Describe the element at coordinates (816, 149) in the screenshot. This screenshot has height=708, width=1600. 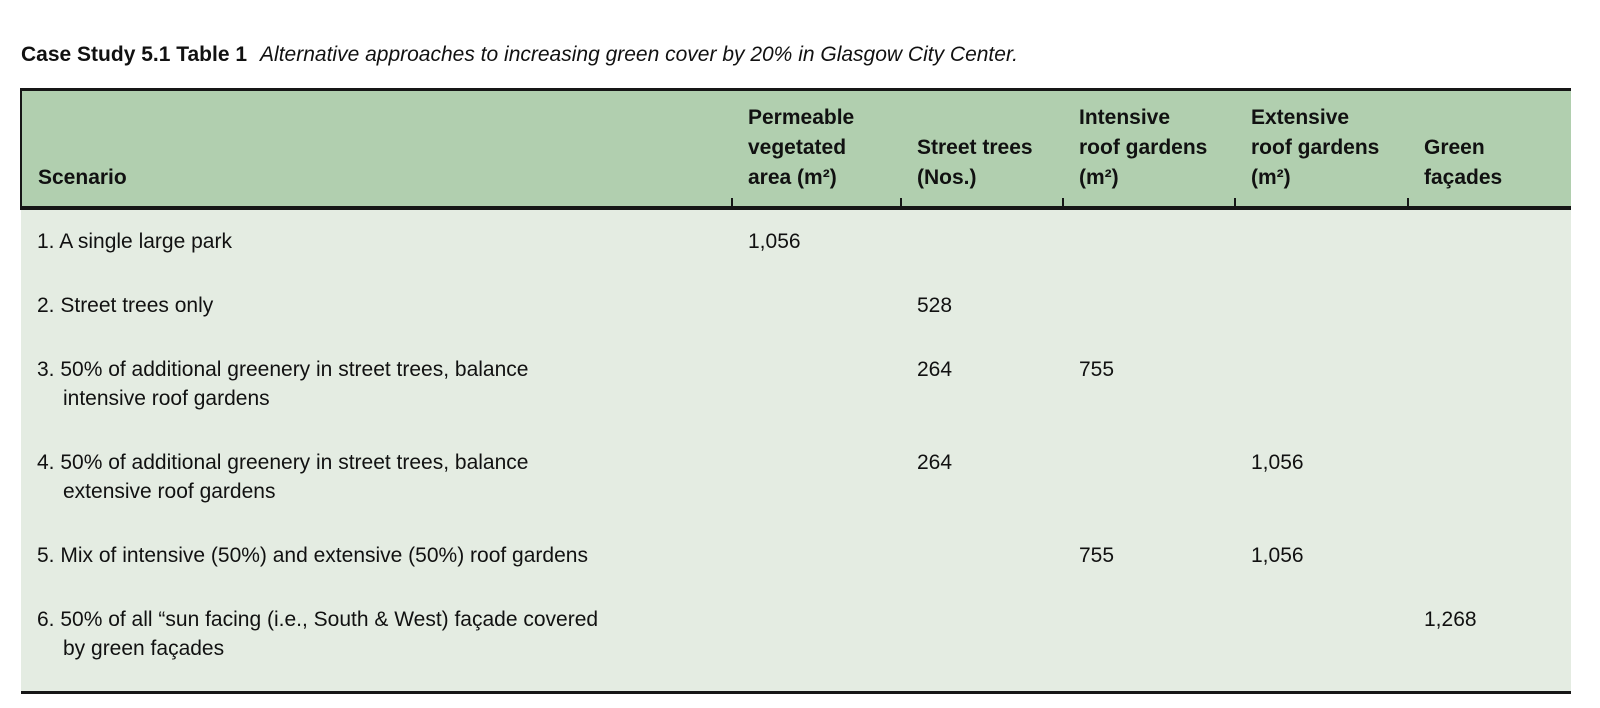
I see `col-header-permeable-vegetated-area: Permeable vegetated area (m²)` at that location.